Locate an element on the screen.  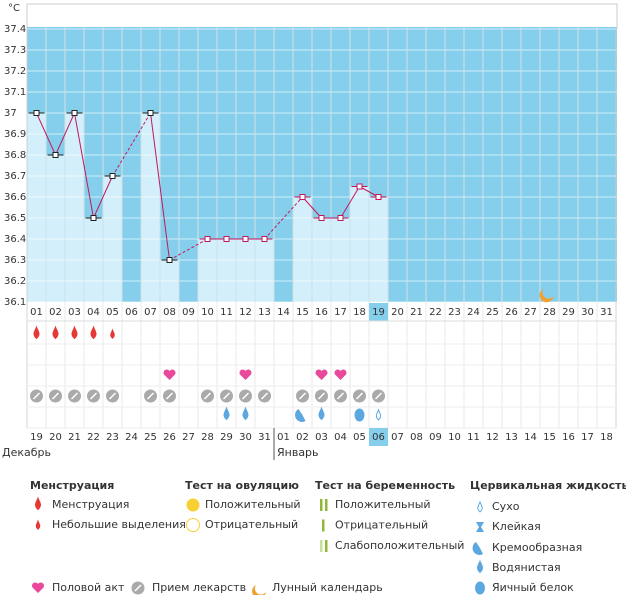
ovulation-positive-icon is located at coordinates (193, 505).